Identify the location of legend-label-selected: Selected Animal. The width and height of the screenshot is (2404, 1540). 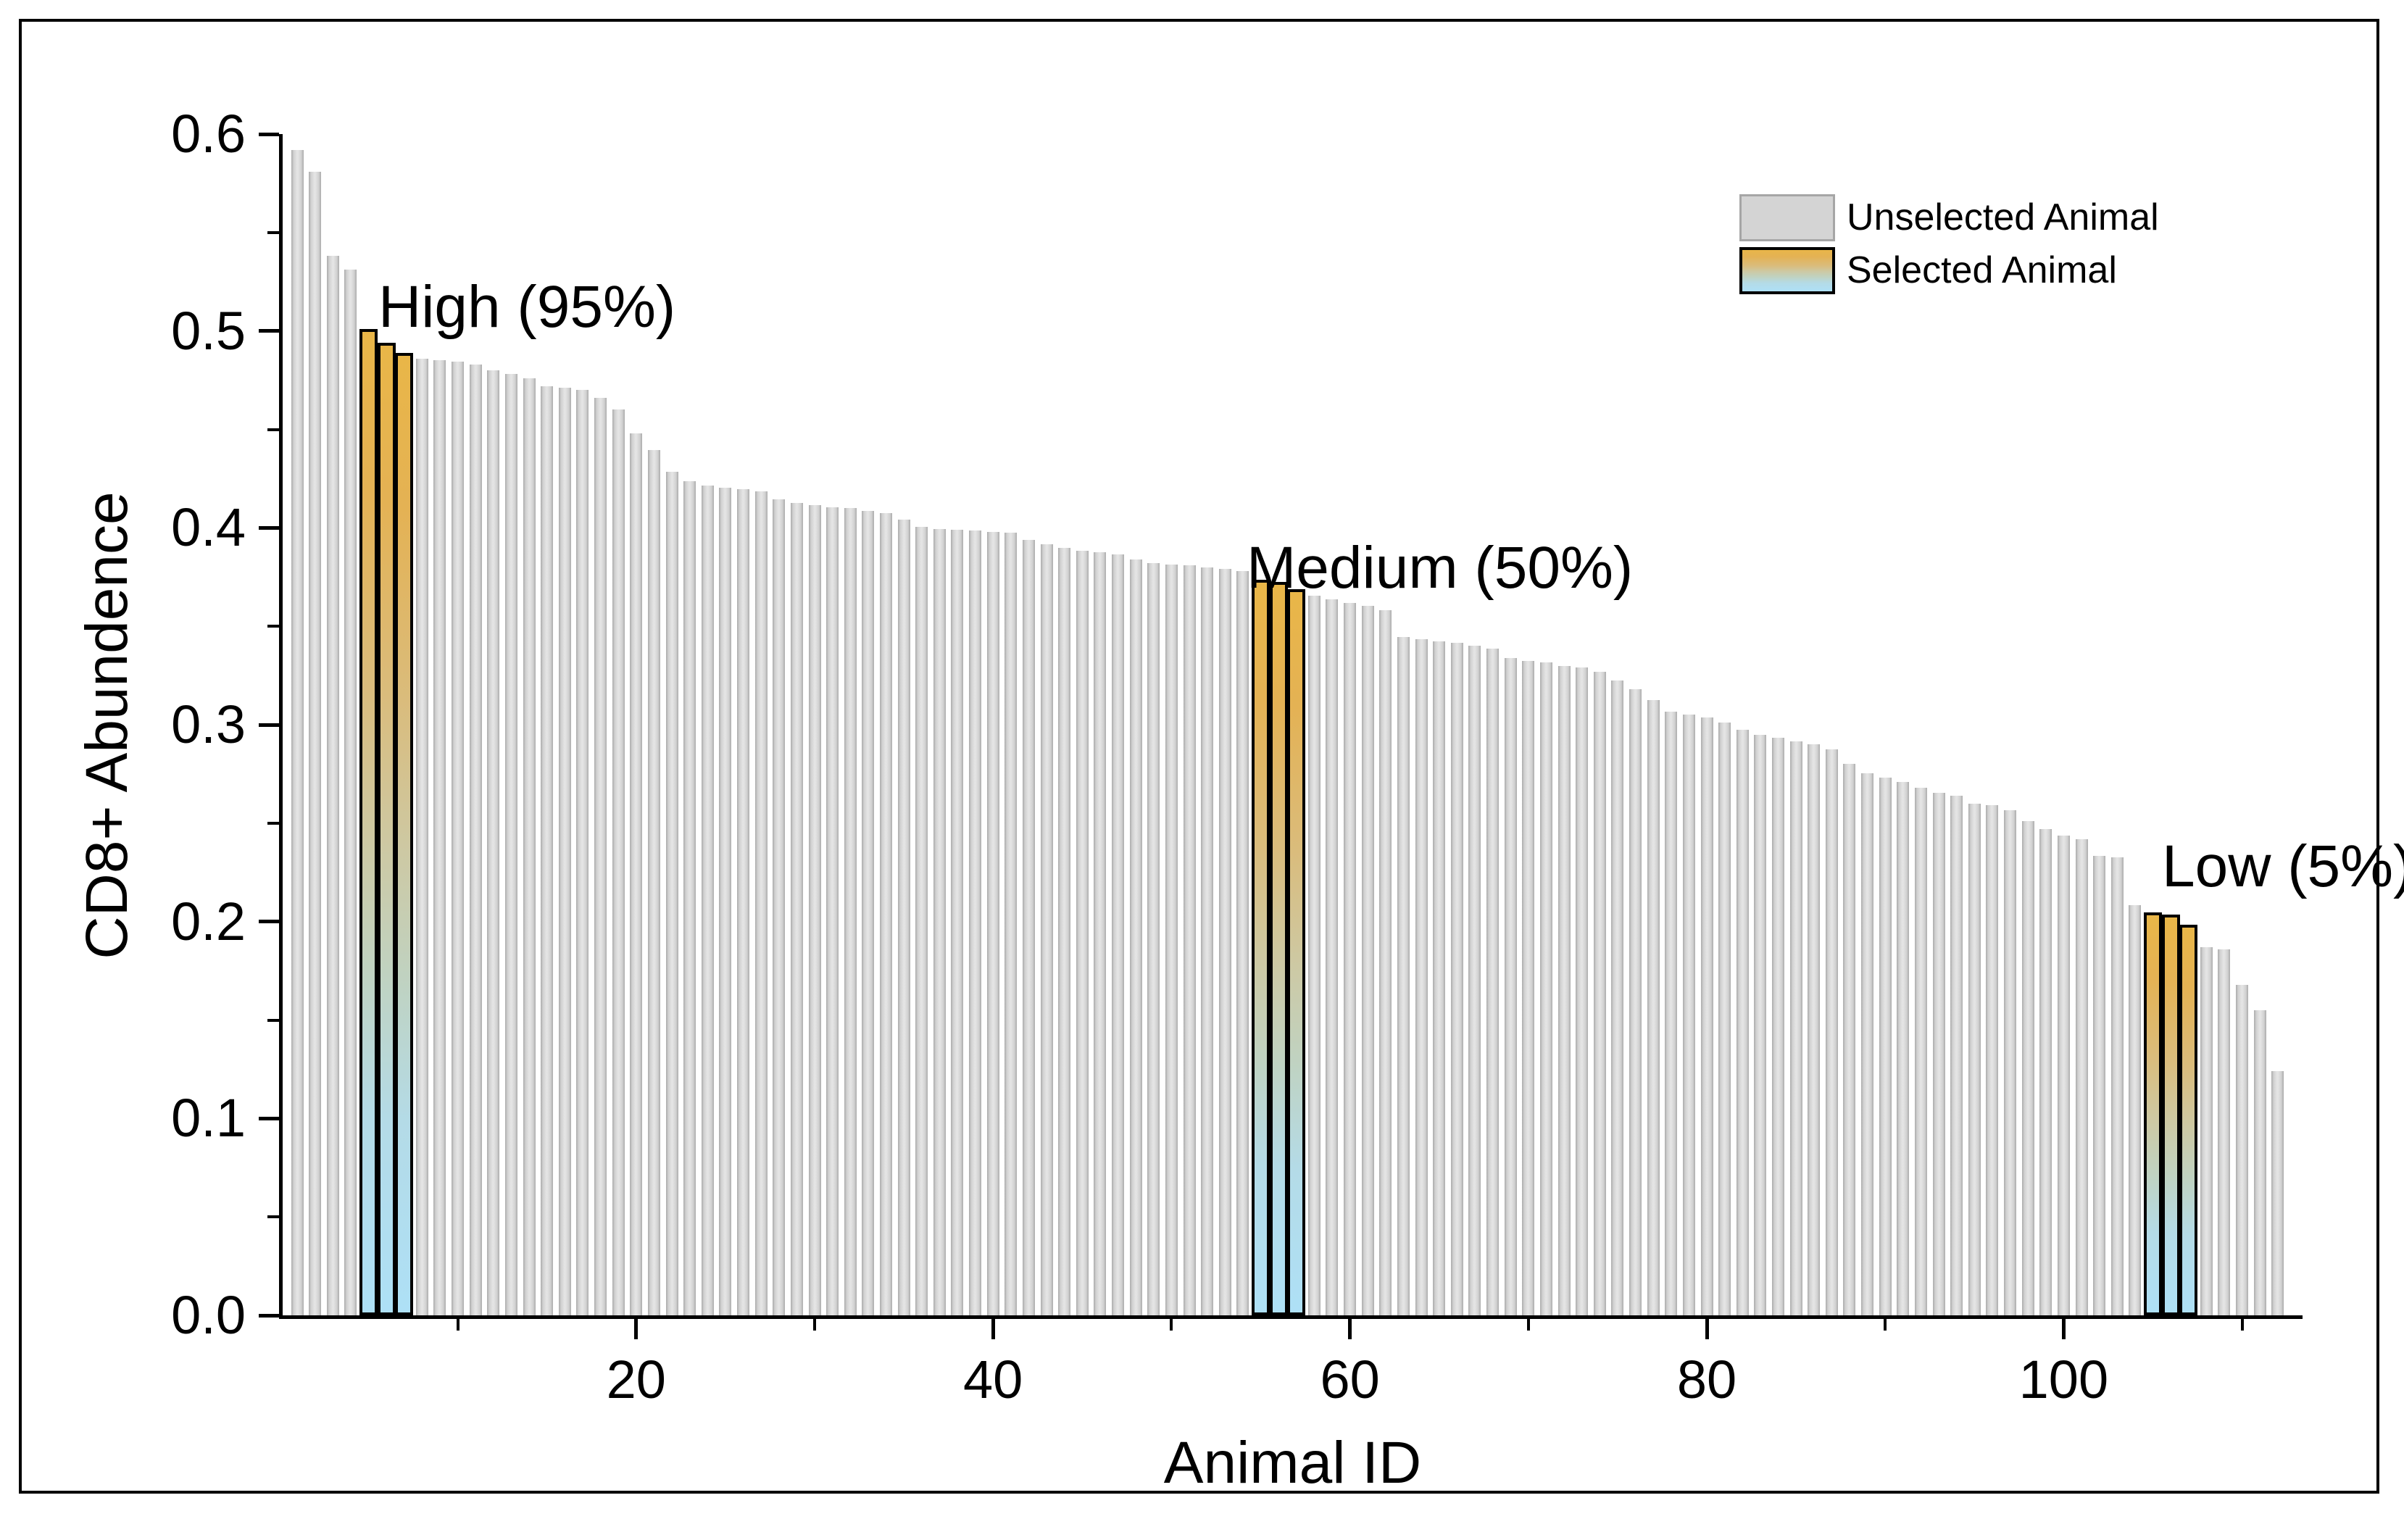
(1982, 270).